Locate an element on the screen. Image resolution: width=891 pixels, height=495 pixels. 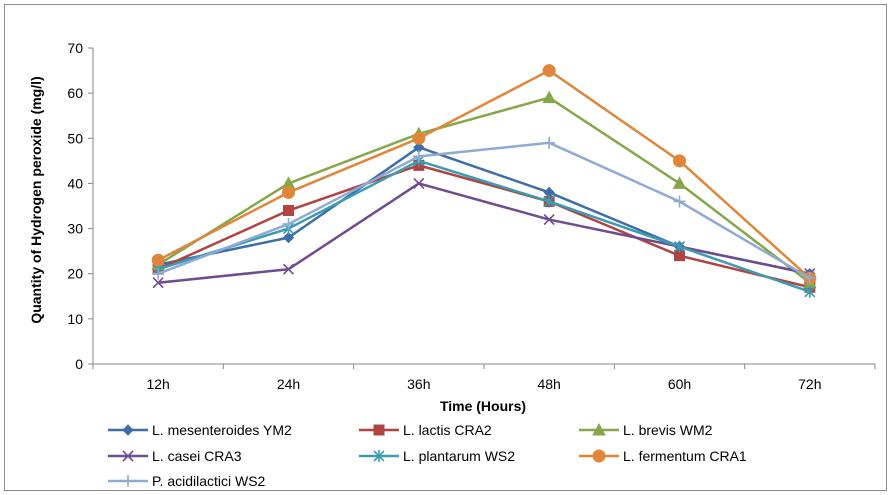
legend-label: P. acidilactici WS2 is located at coordinates (209, 481).